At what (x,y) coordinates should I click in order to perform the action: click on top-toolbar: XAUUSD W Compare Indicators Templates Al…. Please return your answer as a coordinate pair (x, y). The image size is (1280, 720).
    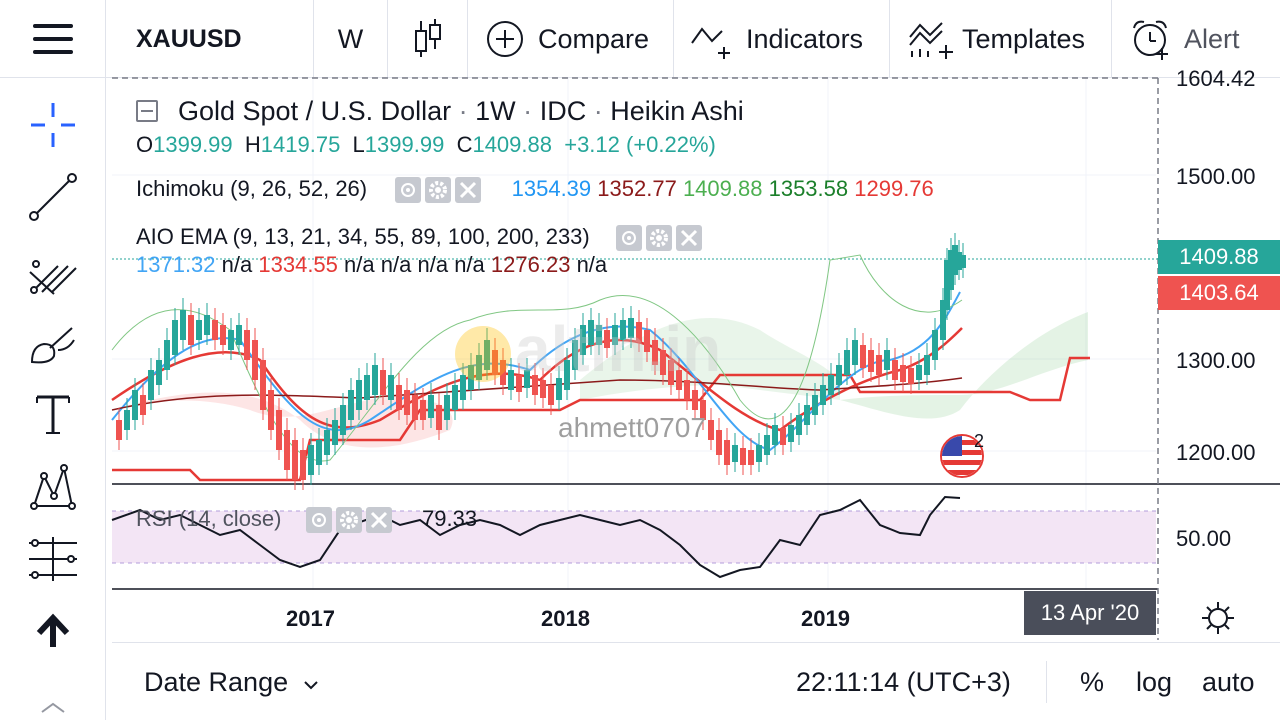
    Looking at the image, I should click on (640, 39).